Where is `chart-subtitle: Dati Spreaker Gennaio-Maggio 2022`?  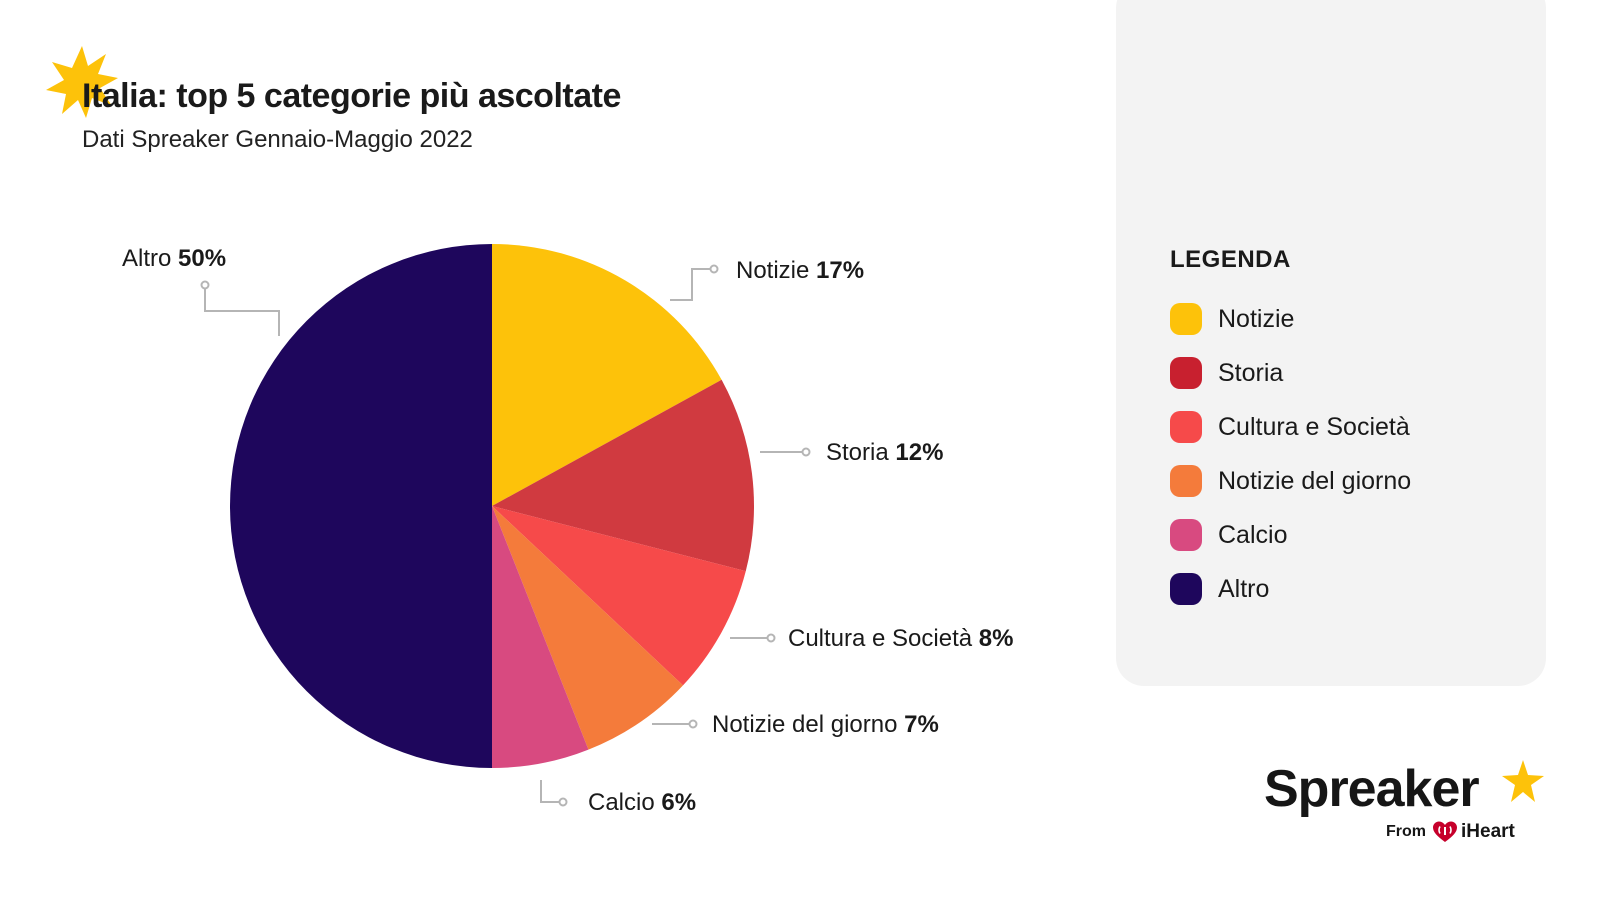
chart-subtitle: Dati Spreaker Gennaio-Maggio 2022 is located at coordinates (277, 139).